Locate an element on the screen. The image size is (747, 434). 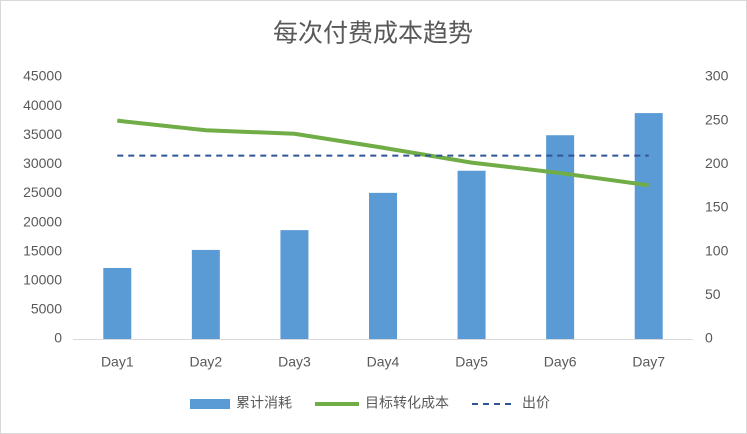
x-tick-label: Day2 is located at coordinates (206, 362).